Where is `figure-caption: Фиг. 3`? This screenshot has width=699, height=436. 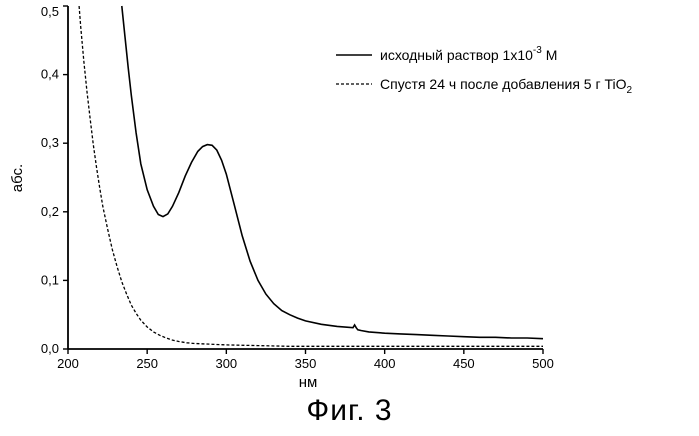
figure-caption: Фиг. 3 is located at coordinates (349, 411).